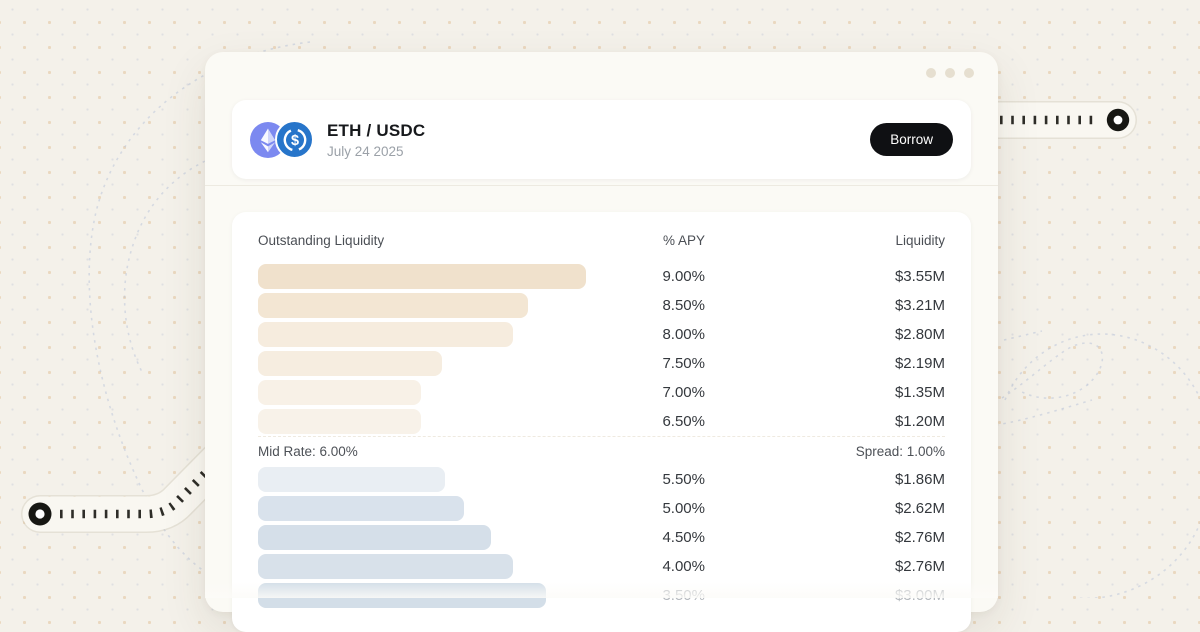 The width and height of the screenshot is (1200, 632). What do you see at coordinates (365, 151) in the screenshot?
I see `pair-date: July 24 2025` at bounding box center [365, 151].